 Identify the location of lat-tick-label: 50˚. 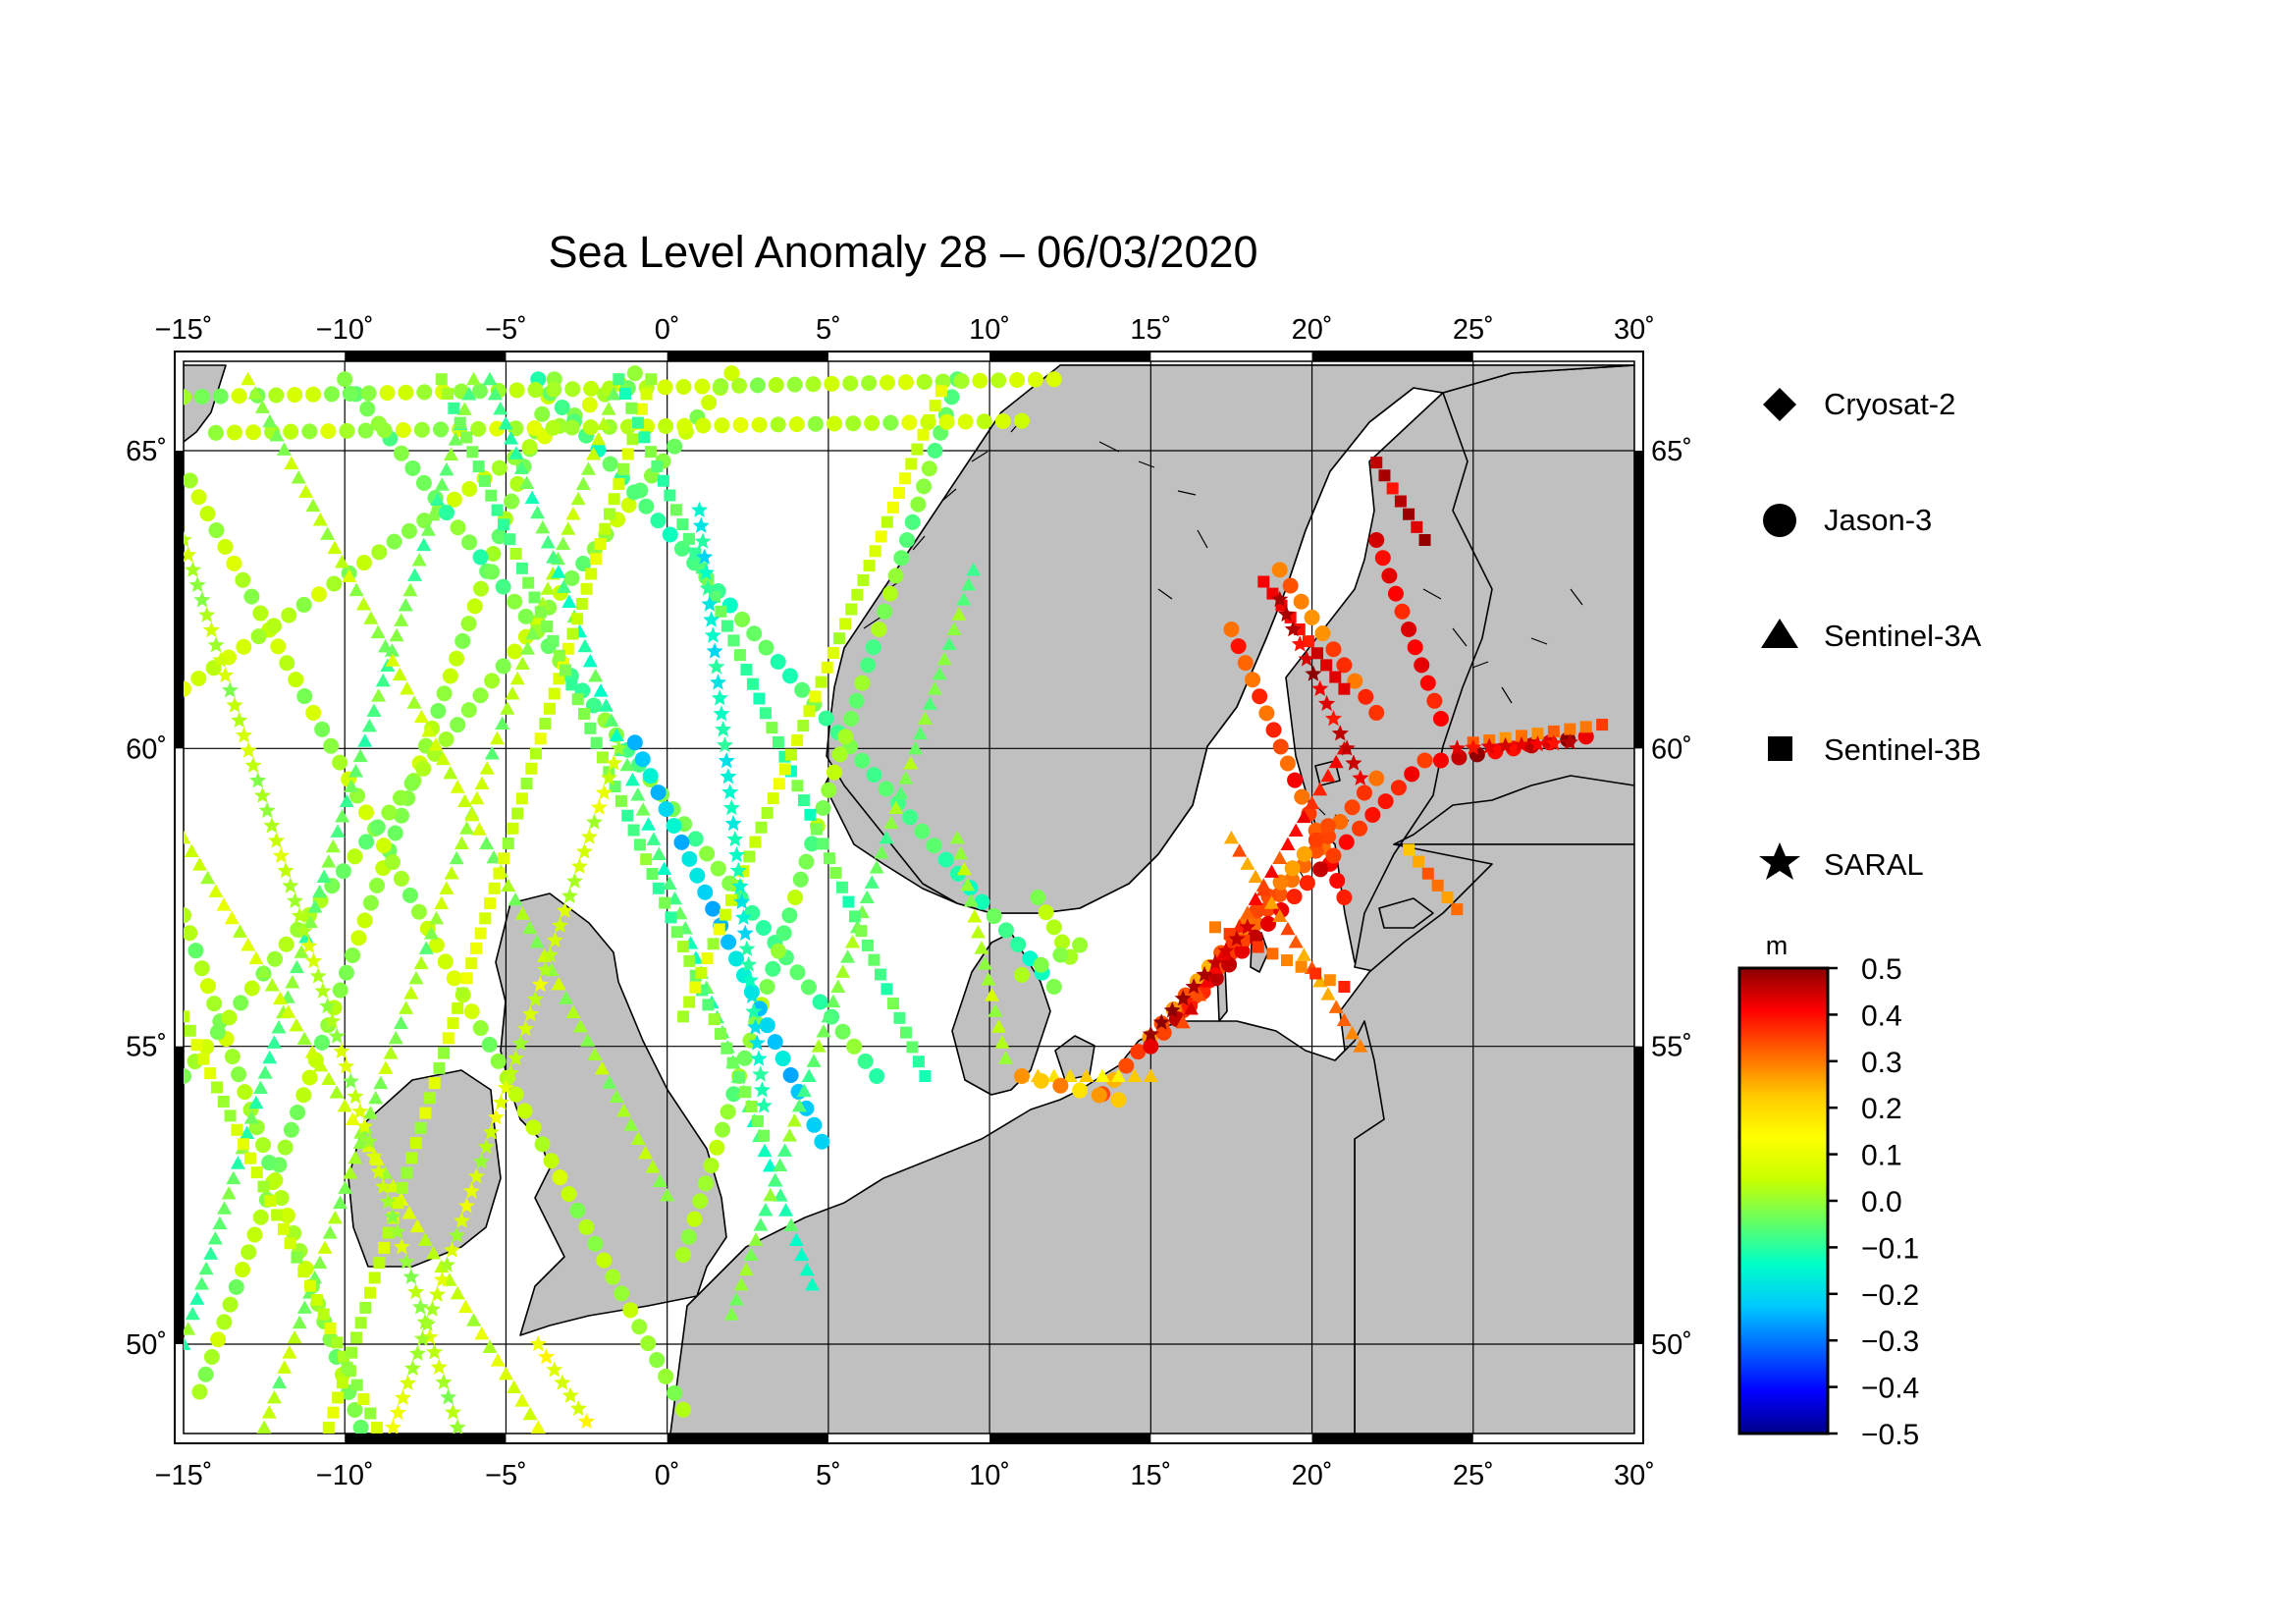
(147, 1345).